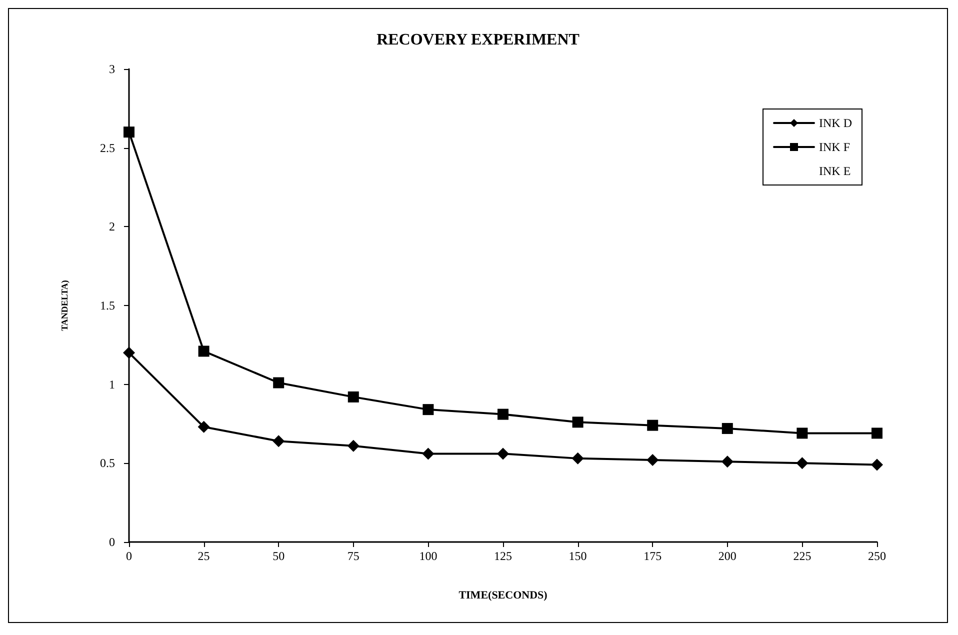 This screenshot has height=635, width=958. Describe the element at coordinates (65, 305) in the screenshot. I see `y-axis-title: TANDELTA)` at that location.